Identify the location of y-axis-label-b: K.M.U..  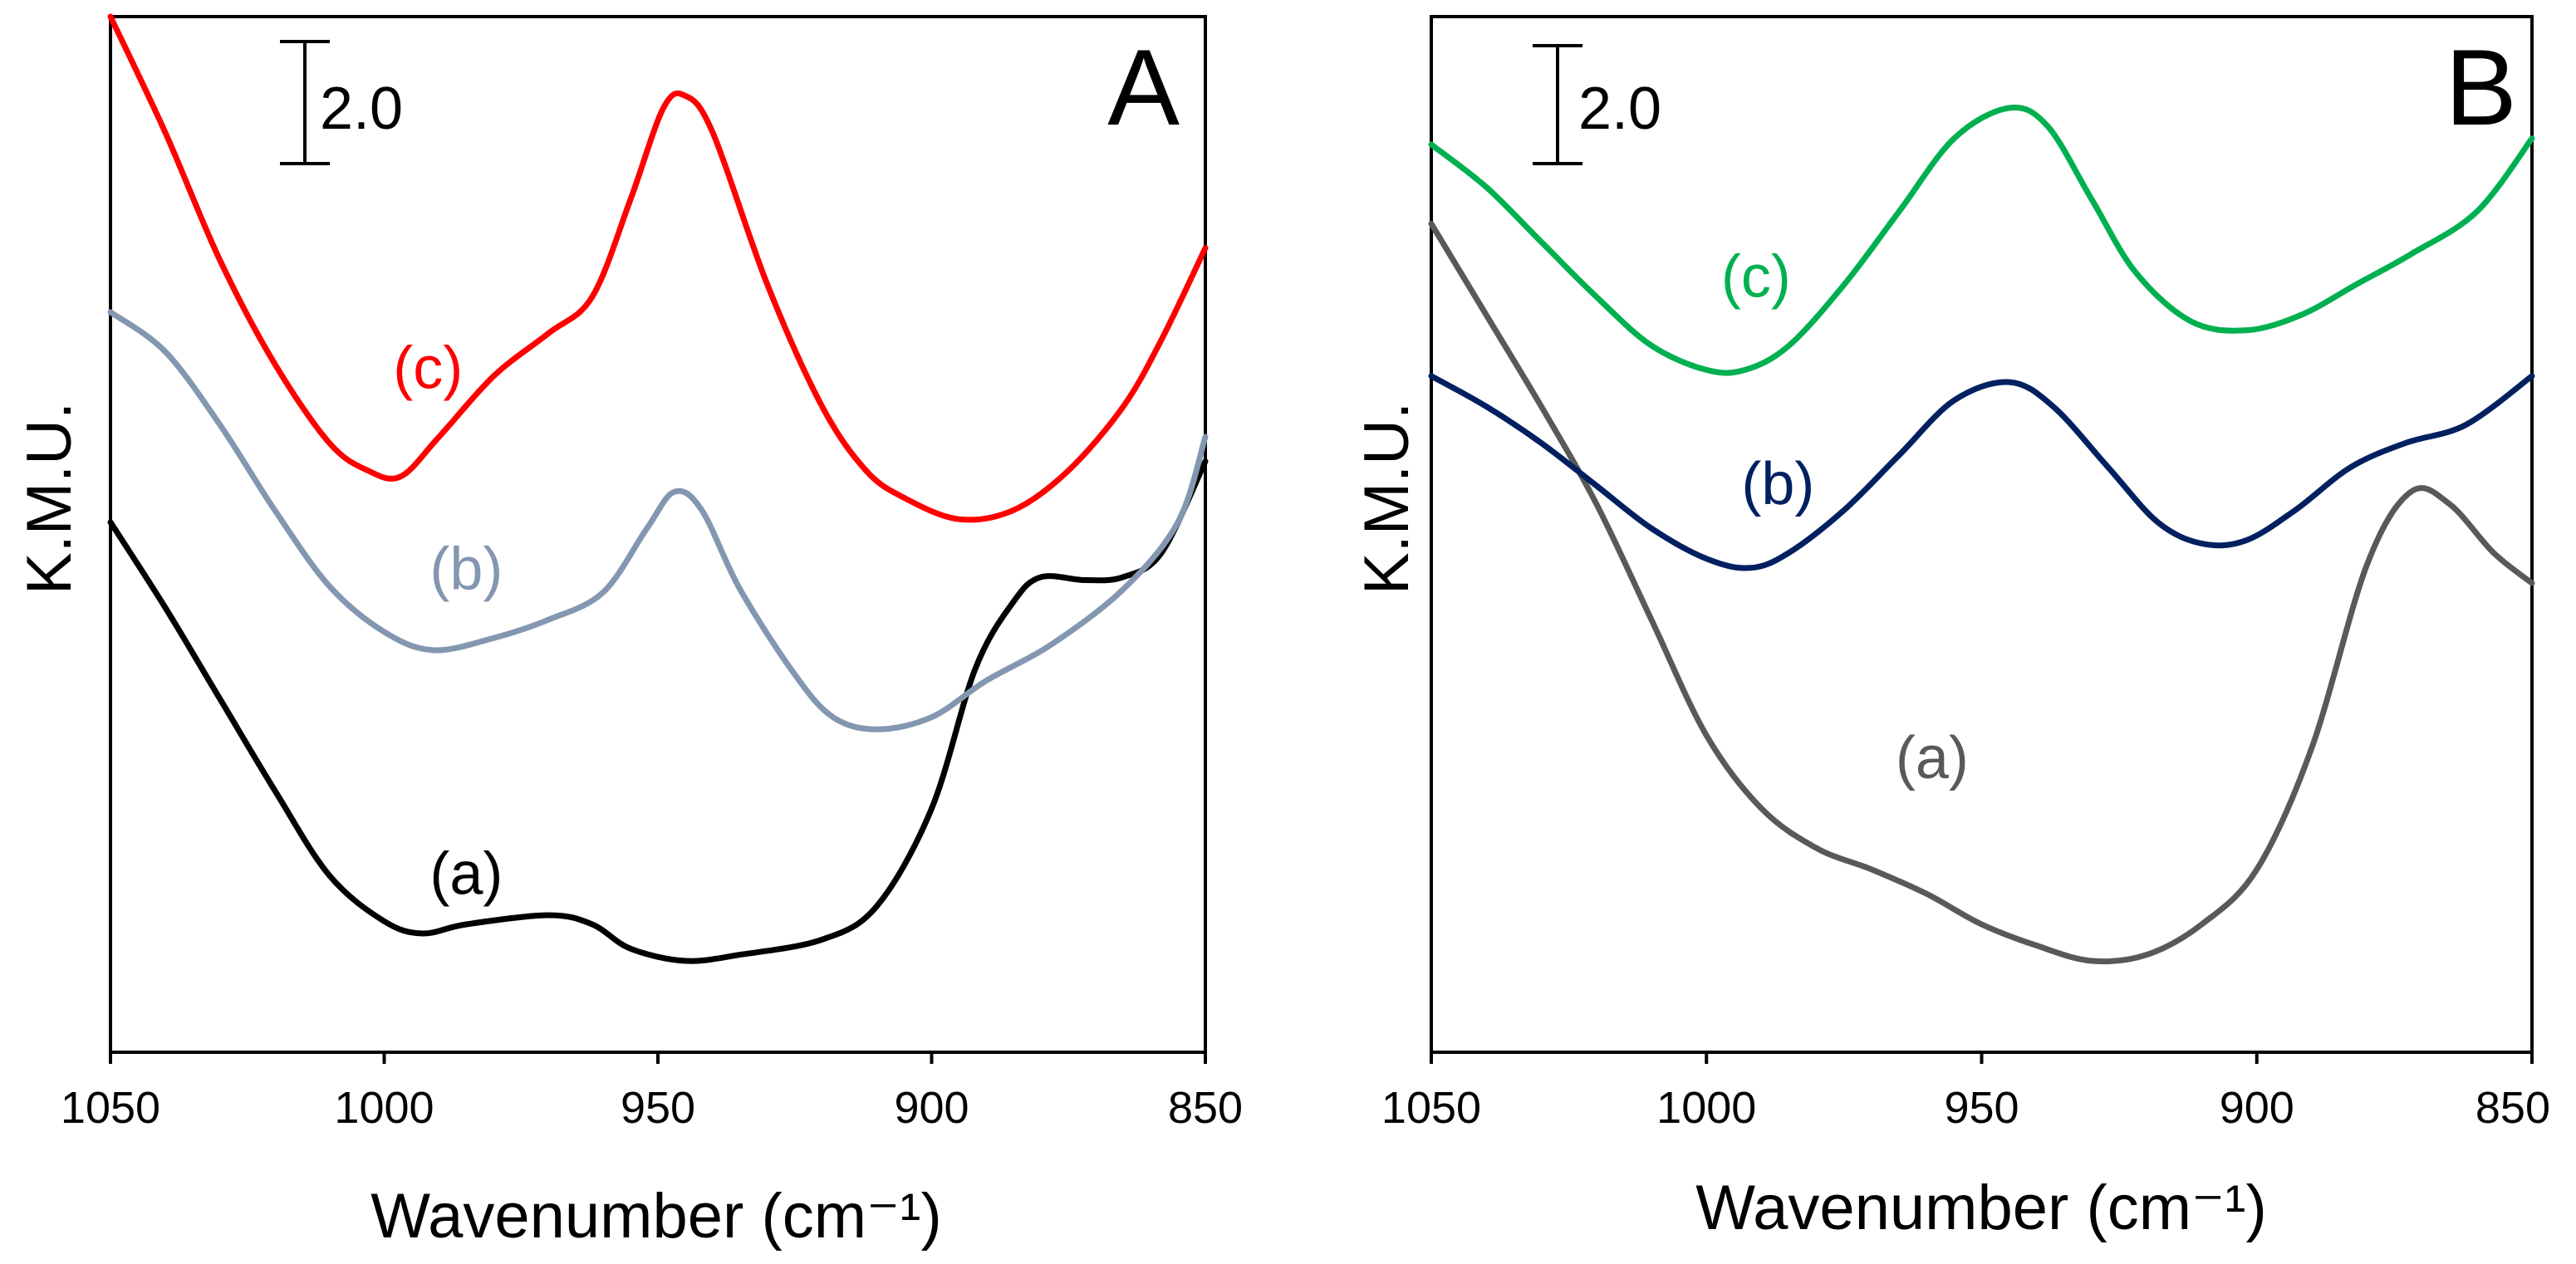
(1387, 498).